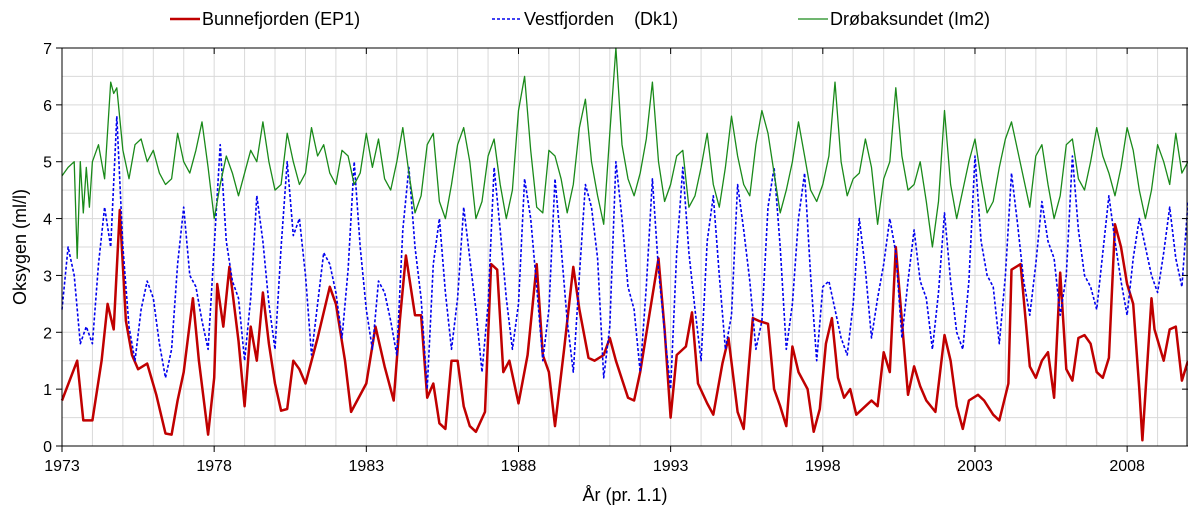  What do you see at coordinates (47, 49) in the screenshot?
I see `y-tick-label: 7` at bounding box center [47, 49].